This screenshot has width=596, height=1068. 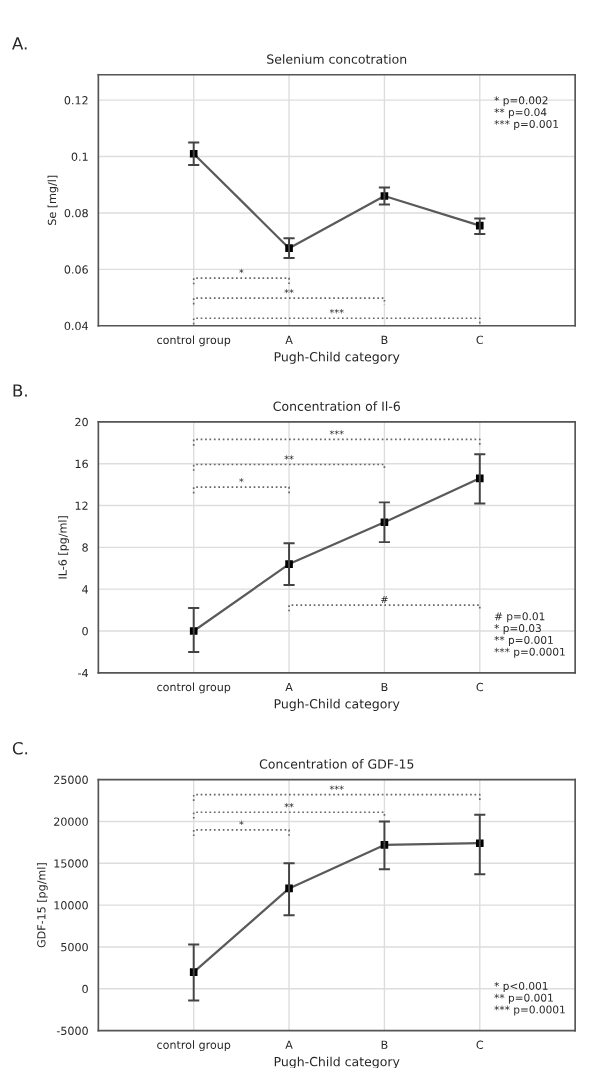 What do you see at coordinates (20, 748) in the screenshot?
I see `text: C.` at bounding box center [20, 748].